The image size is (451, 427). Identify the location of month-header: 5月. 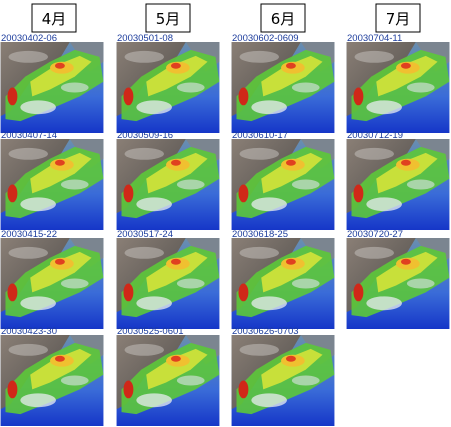
(168, 19).